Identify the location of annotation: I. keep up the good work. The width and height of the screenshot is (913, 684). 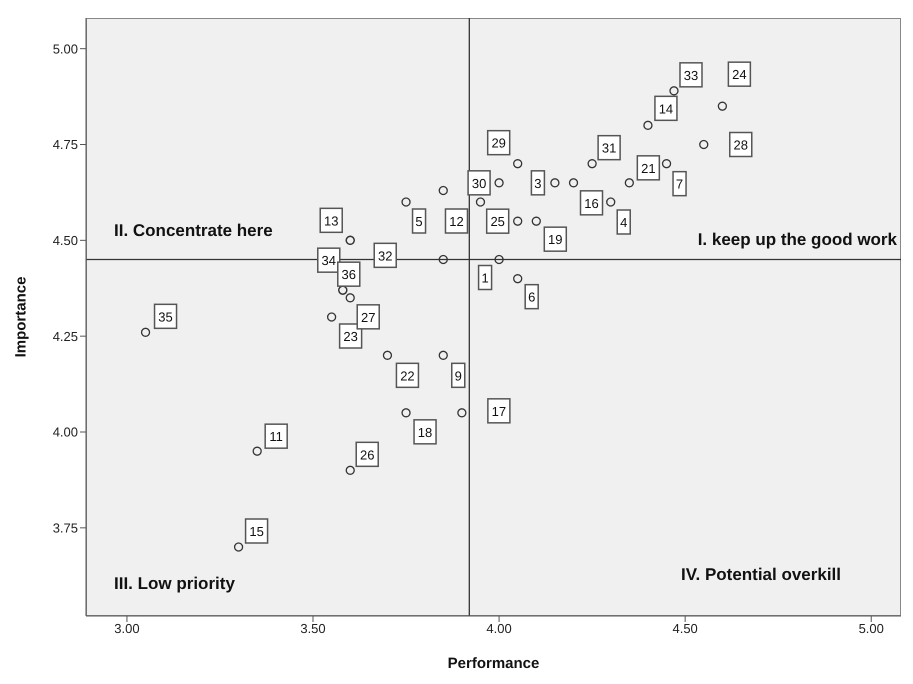
(797, 240).